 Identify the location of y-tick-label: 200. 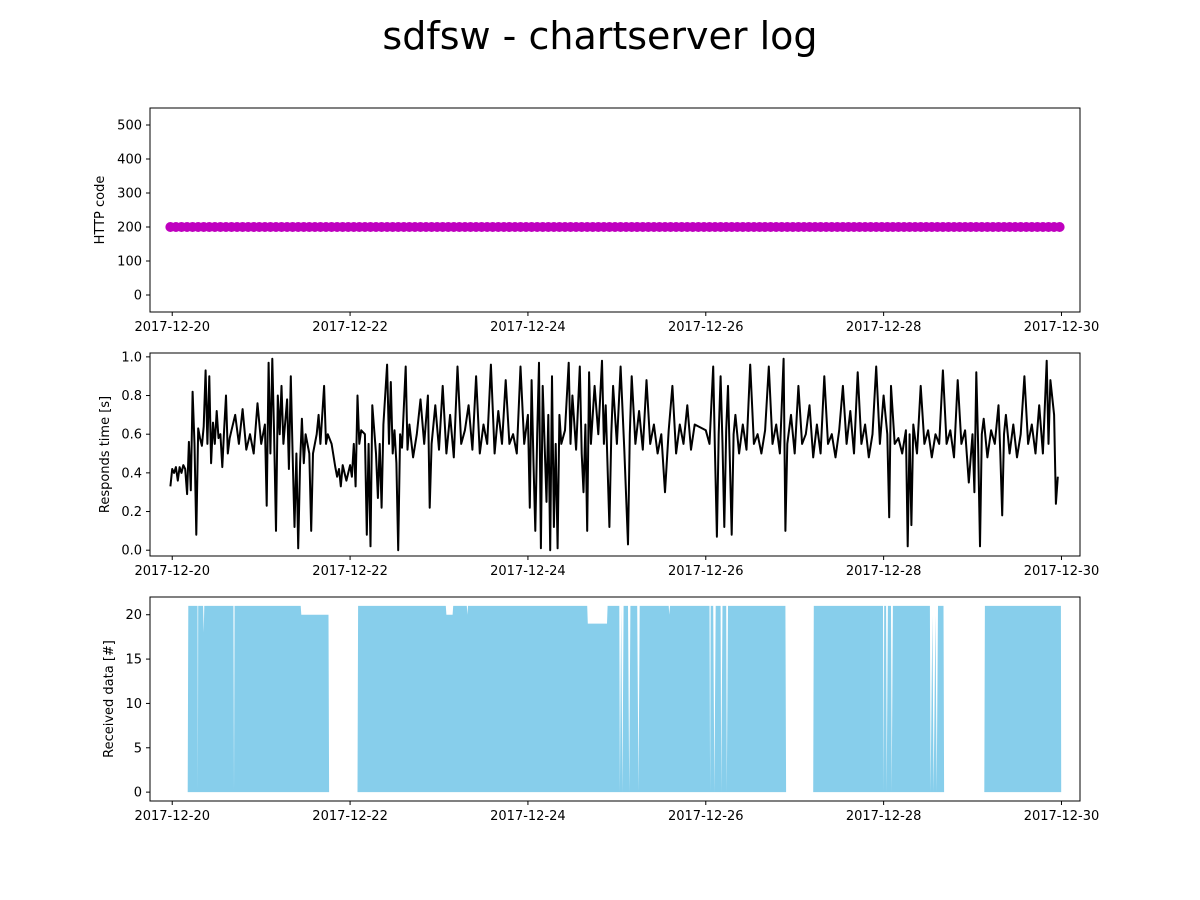
(129, 228).